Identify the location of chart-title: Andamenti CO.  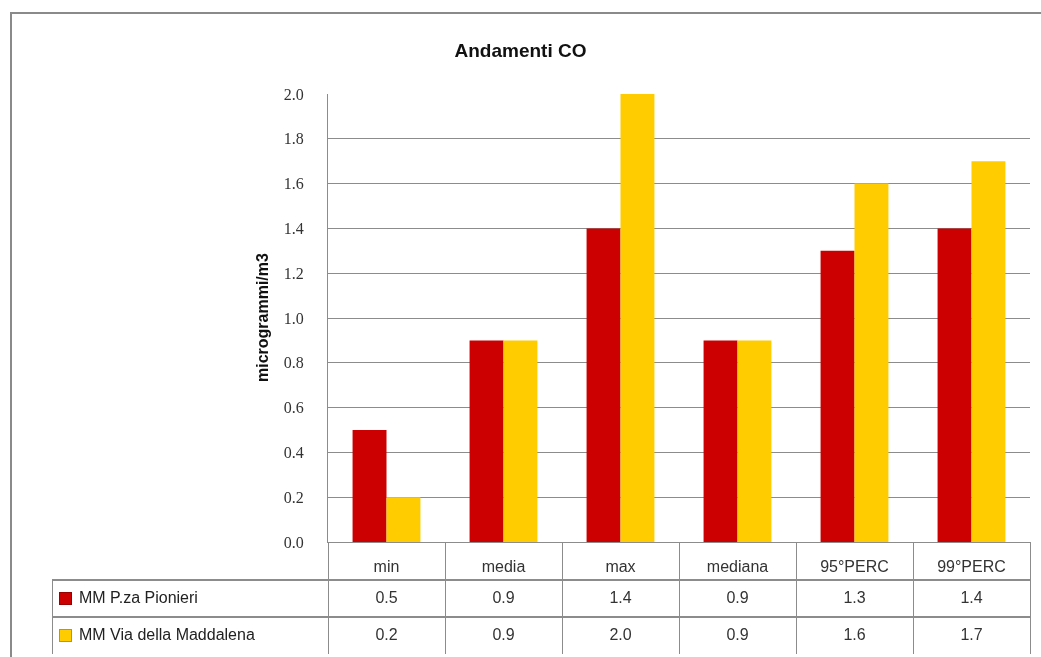
(520, 50).